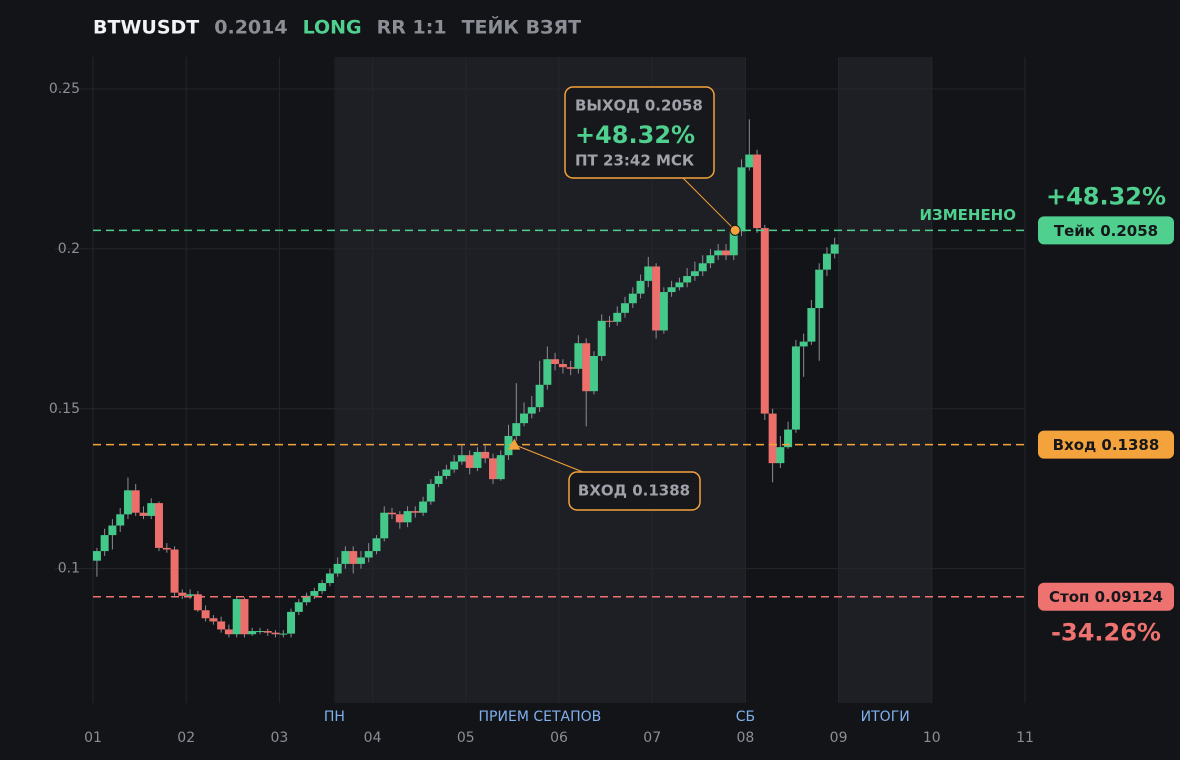 This screenshot has width=1180, height=760. I want to click on x-tick-label: 04, so click(373, 738).